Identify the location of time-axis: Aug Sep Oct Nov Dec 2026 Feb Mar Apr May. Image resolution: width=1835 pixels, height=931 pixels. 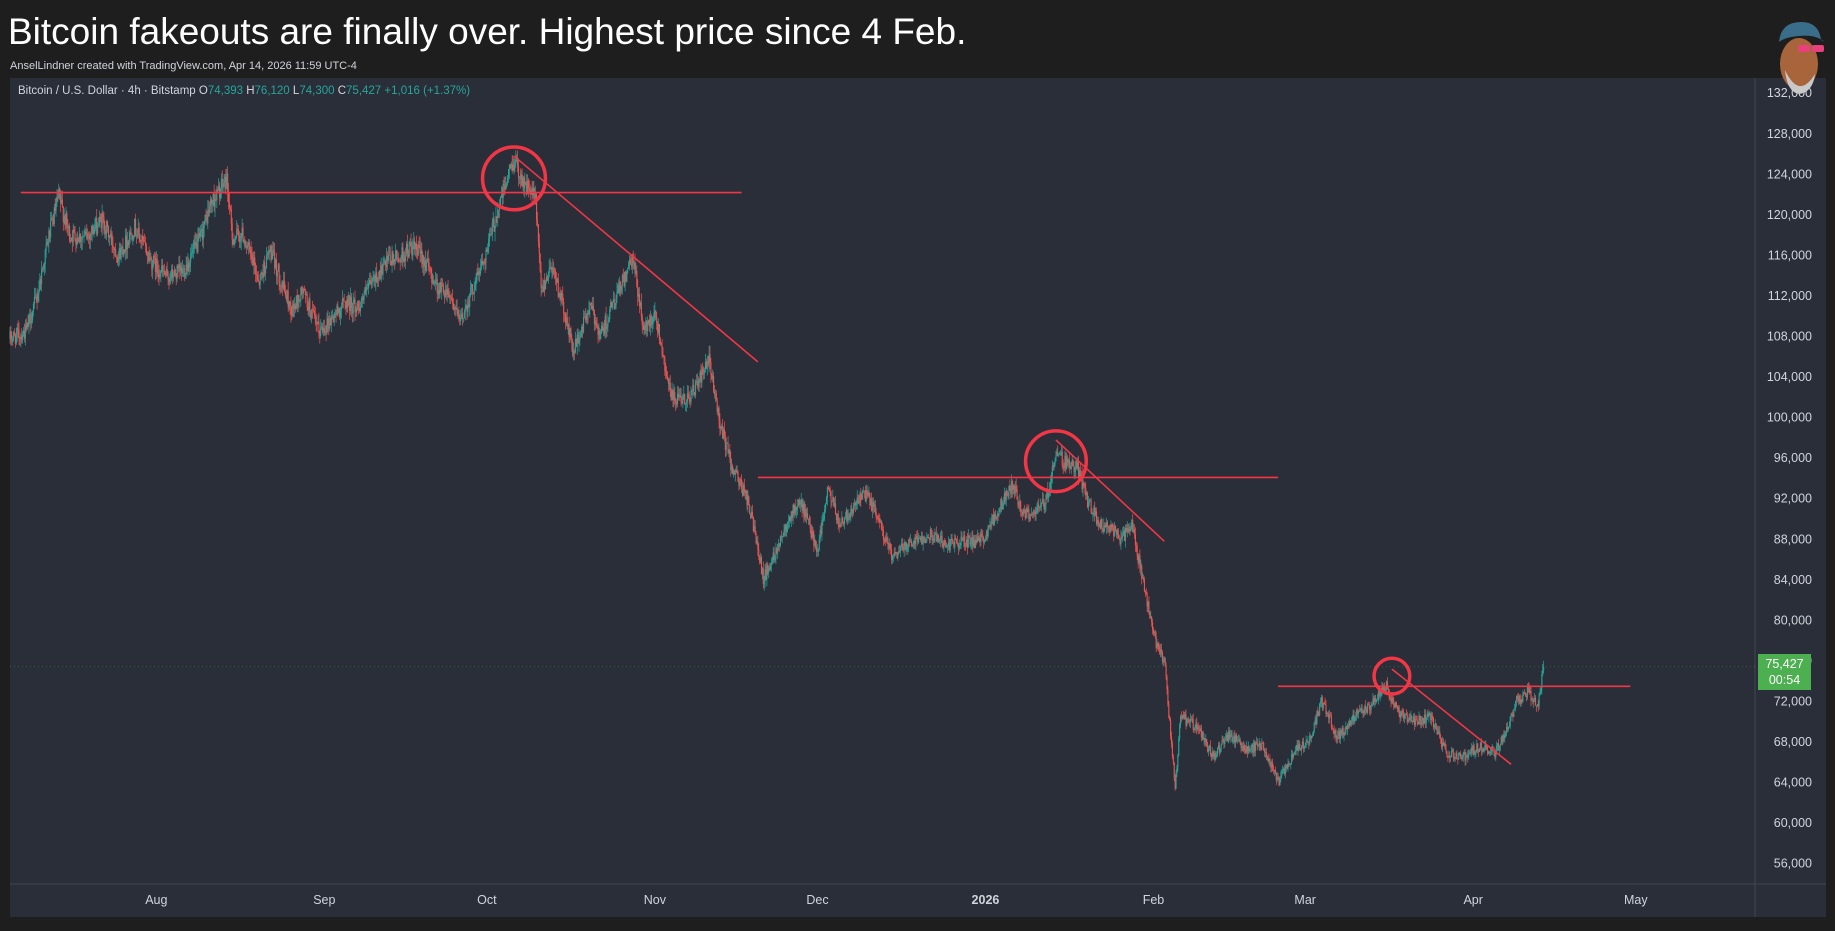
(896, 900).